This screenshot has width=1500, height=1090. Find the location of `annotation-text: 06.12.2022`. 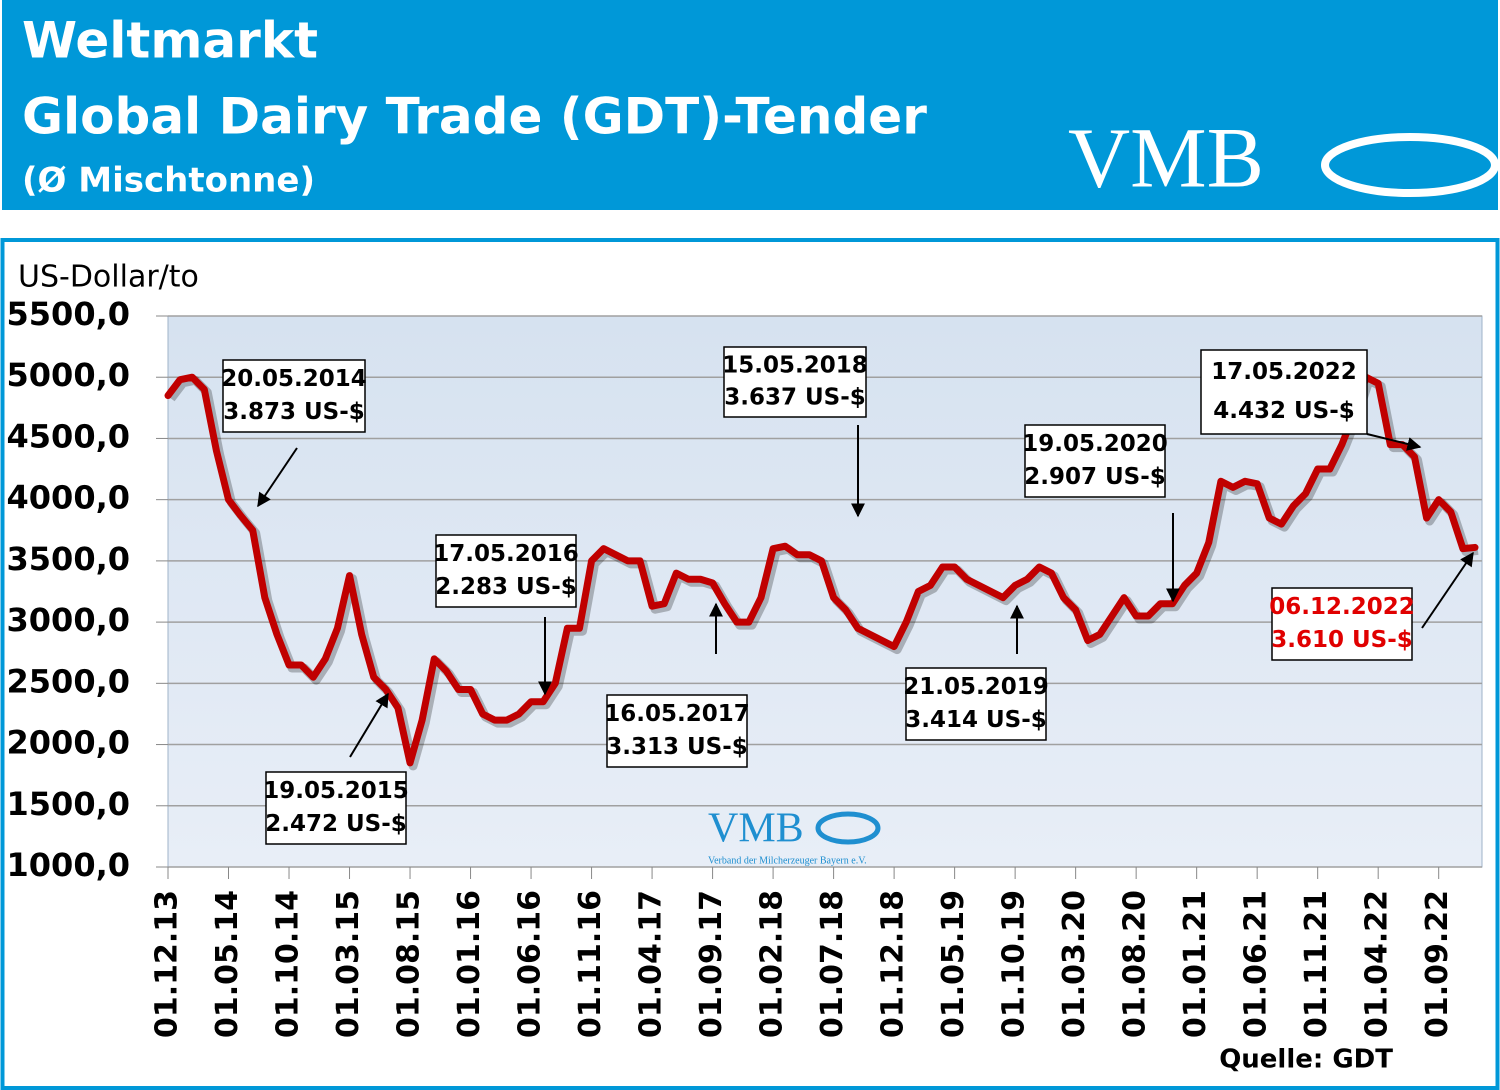

annotation-text: 06.12.2022 is located at coordinates (1342, 607).